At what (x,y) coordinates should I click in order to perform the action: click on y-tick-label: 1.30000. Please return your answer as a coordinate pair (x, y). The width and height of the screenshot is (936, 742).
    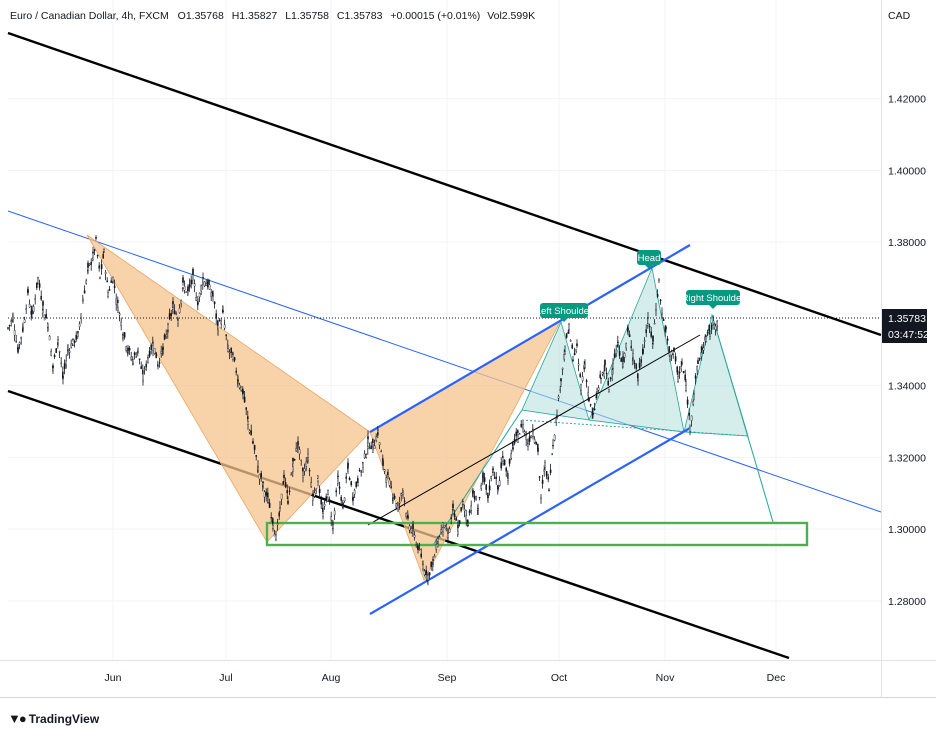
    Looking at the image, I should click on (907, 530).